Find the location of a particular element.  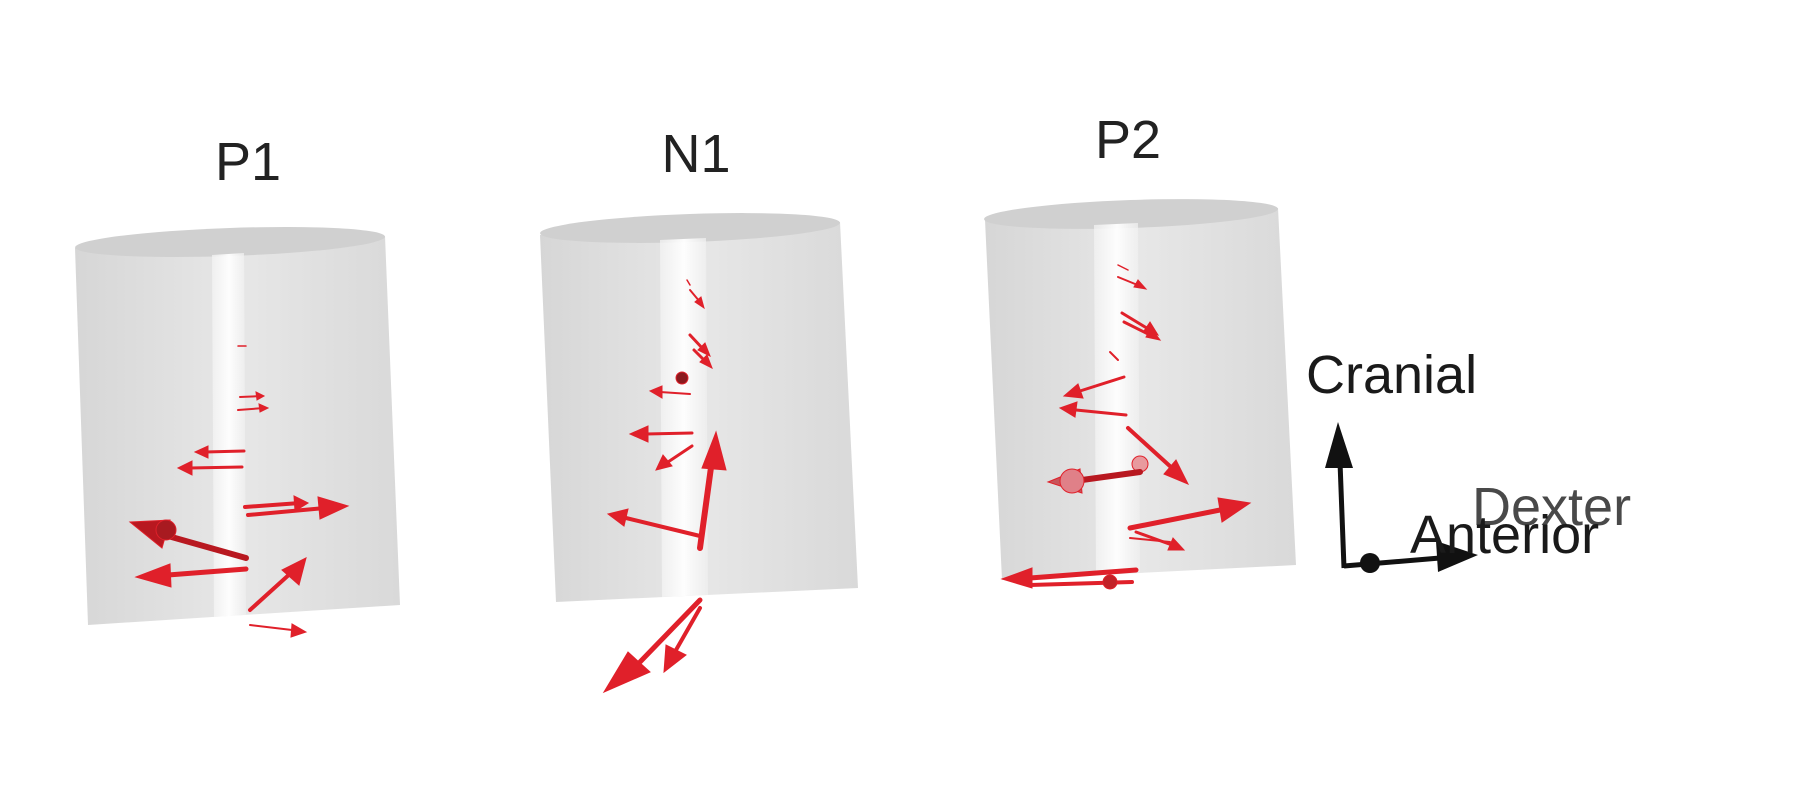

axis-label-cranial: Cranial is located at coordinates (1391, 375).